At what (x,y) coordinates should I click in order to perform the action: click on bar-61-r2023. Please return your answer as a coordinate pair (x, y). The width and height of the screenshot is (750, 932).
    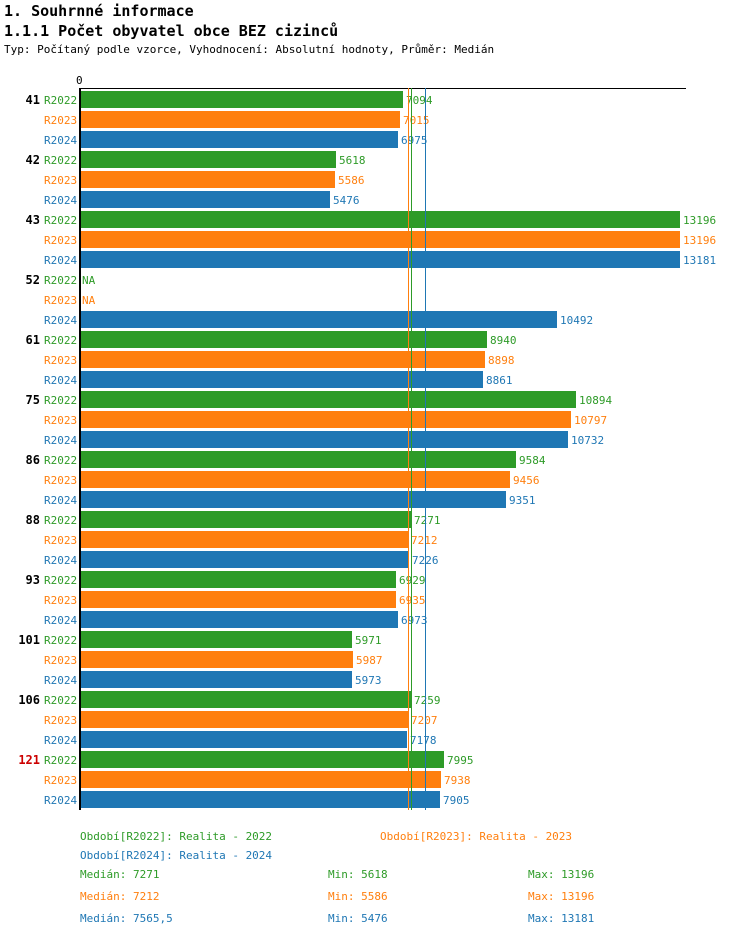
    Looking at the image, I should click on (283, 359).